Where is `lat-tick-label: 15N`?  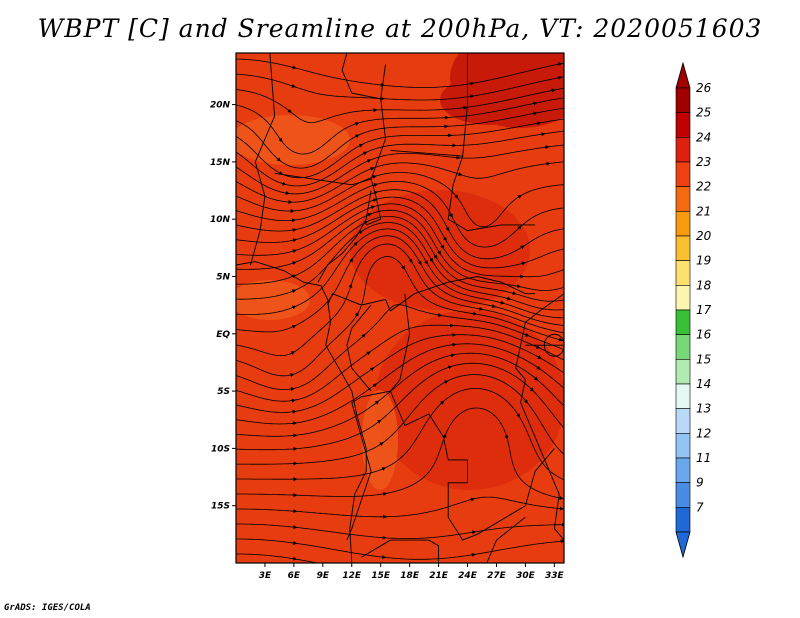 lat-tick-label: 15N is located at coordinates (220, 163).